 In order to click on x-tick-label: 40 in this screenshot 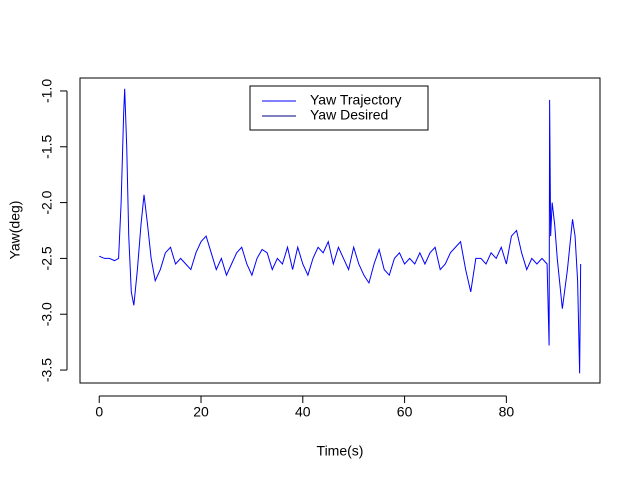, I will do `click(303, 412)`.